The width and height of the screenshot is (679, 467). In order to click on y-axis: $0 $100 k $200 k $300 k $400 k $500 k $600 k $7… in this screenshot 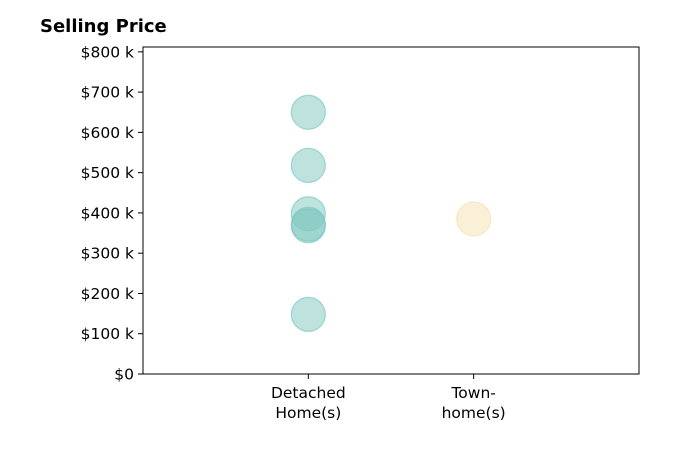, I will do `click(112, 213)`.